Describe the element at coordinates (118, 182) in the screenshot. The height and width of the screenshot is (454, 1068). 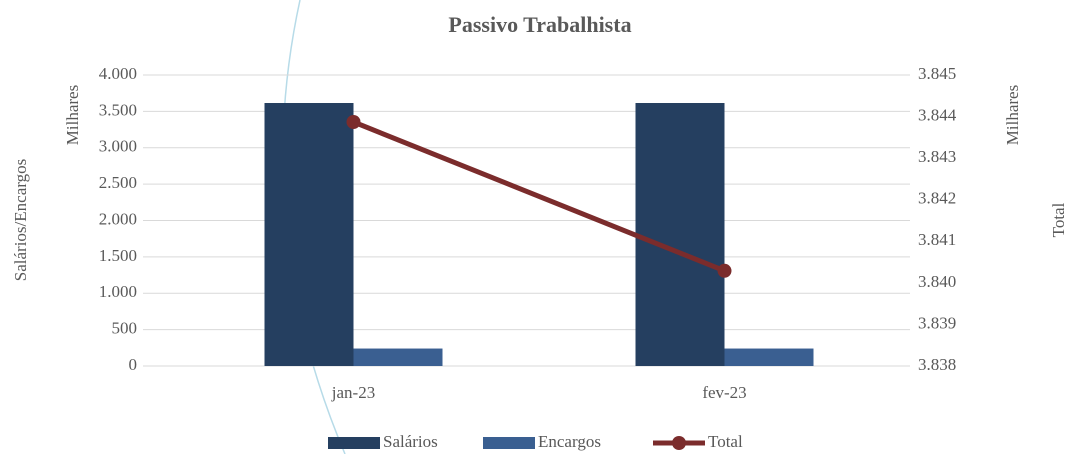
I see `y-tick-label: 2.500` at that location.